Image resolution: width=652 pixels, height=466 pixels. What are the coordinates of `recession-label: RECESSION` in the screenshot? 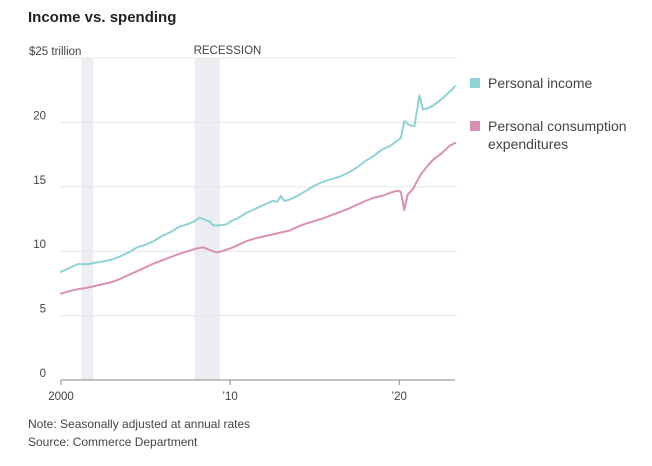 It's located at (228, 51).